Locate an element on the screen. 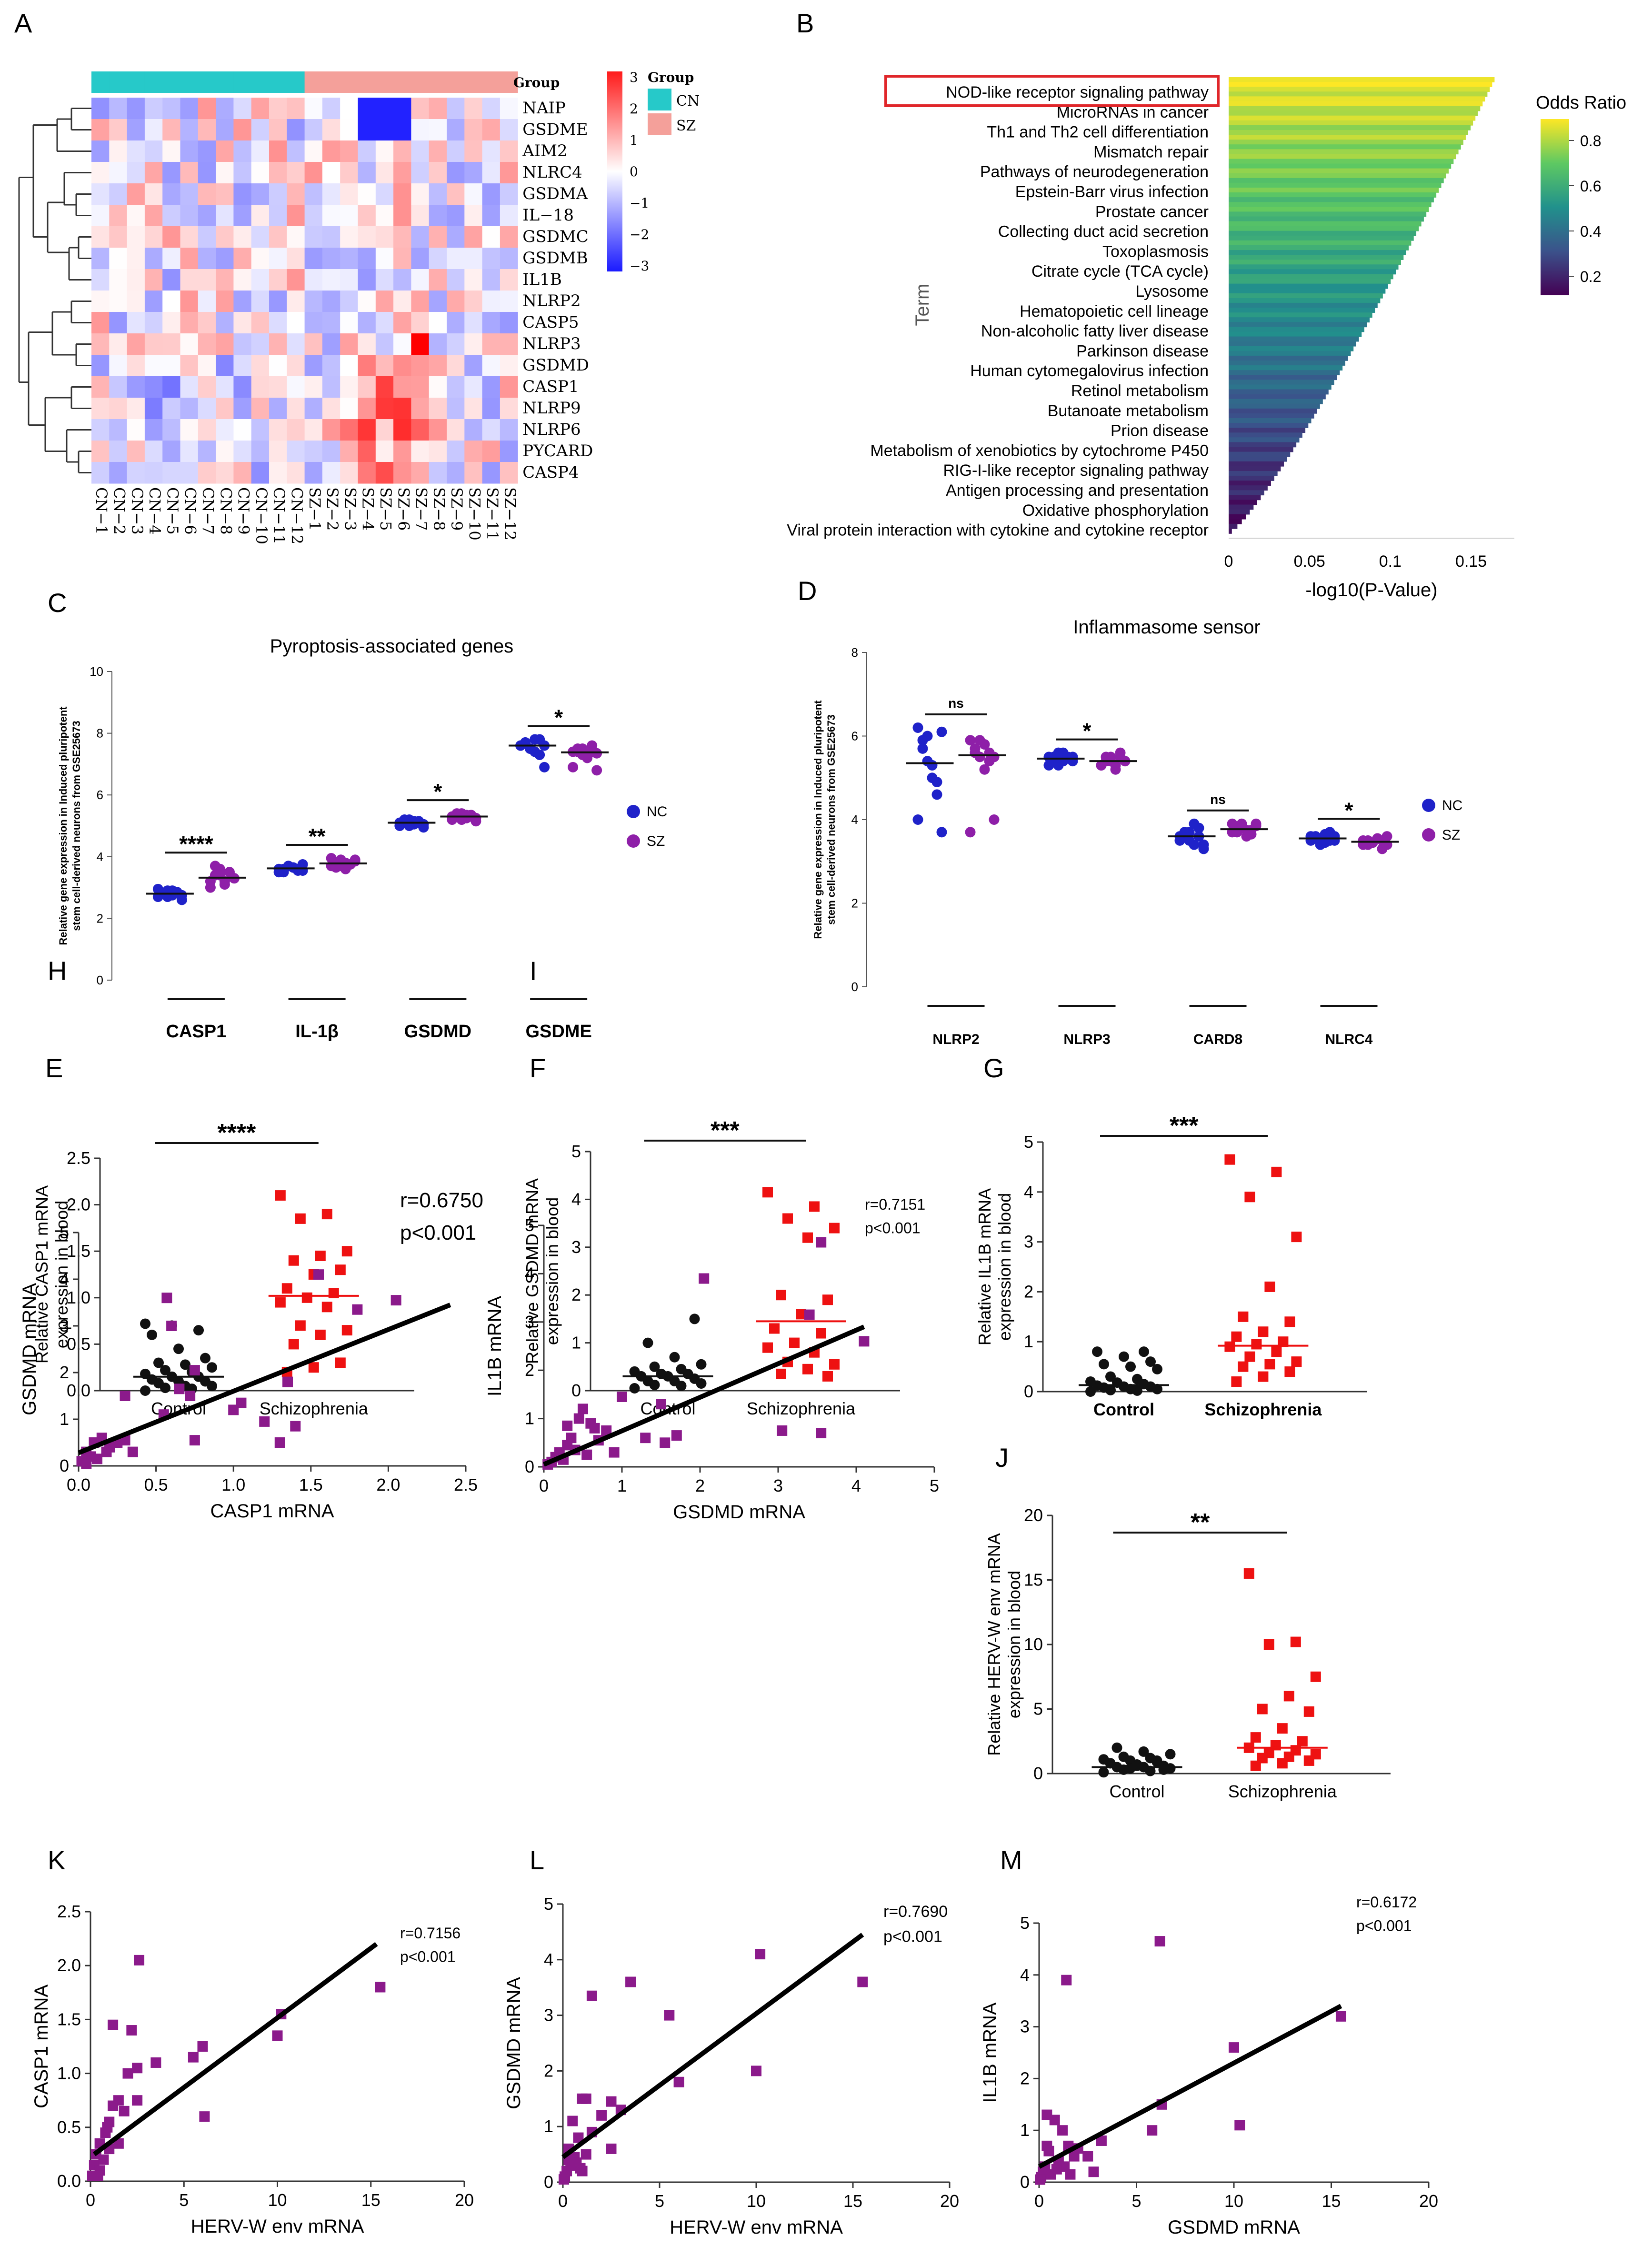  chart-title: Inflammasome sensor is located at coordinates (1166, 627).